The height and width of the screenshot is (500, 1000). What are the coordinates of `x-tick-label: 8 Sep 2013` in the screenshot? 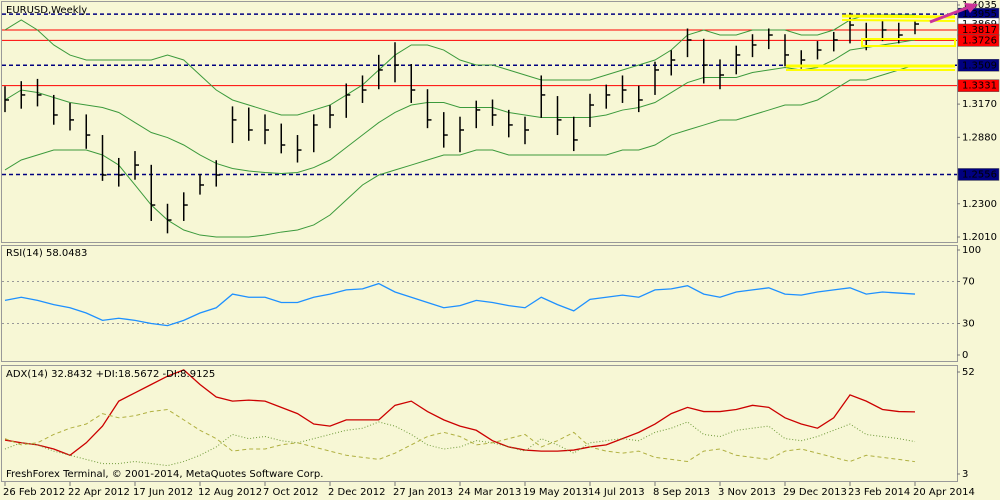 It's located at (681, 492).